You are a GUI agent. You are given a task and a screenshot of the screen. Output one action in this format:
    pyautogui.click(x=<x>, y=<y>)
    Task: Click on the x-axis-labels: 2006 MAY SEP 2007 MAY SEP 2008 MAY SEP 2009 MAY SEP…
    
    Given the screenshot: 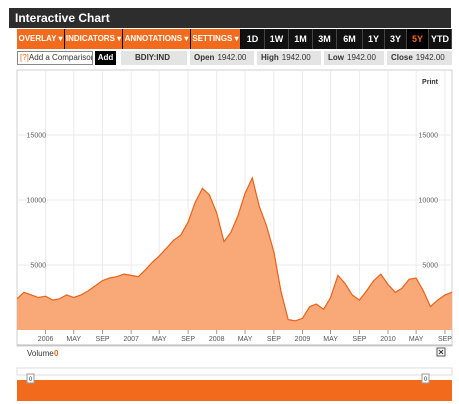 What is the action you would take?
    pyautogui.click(x=245, y=336)
    